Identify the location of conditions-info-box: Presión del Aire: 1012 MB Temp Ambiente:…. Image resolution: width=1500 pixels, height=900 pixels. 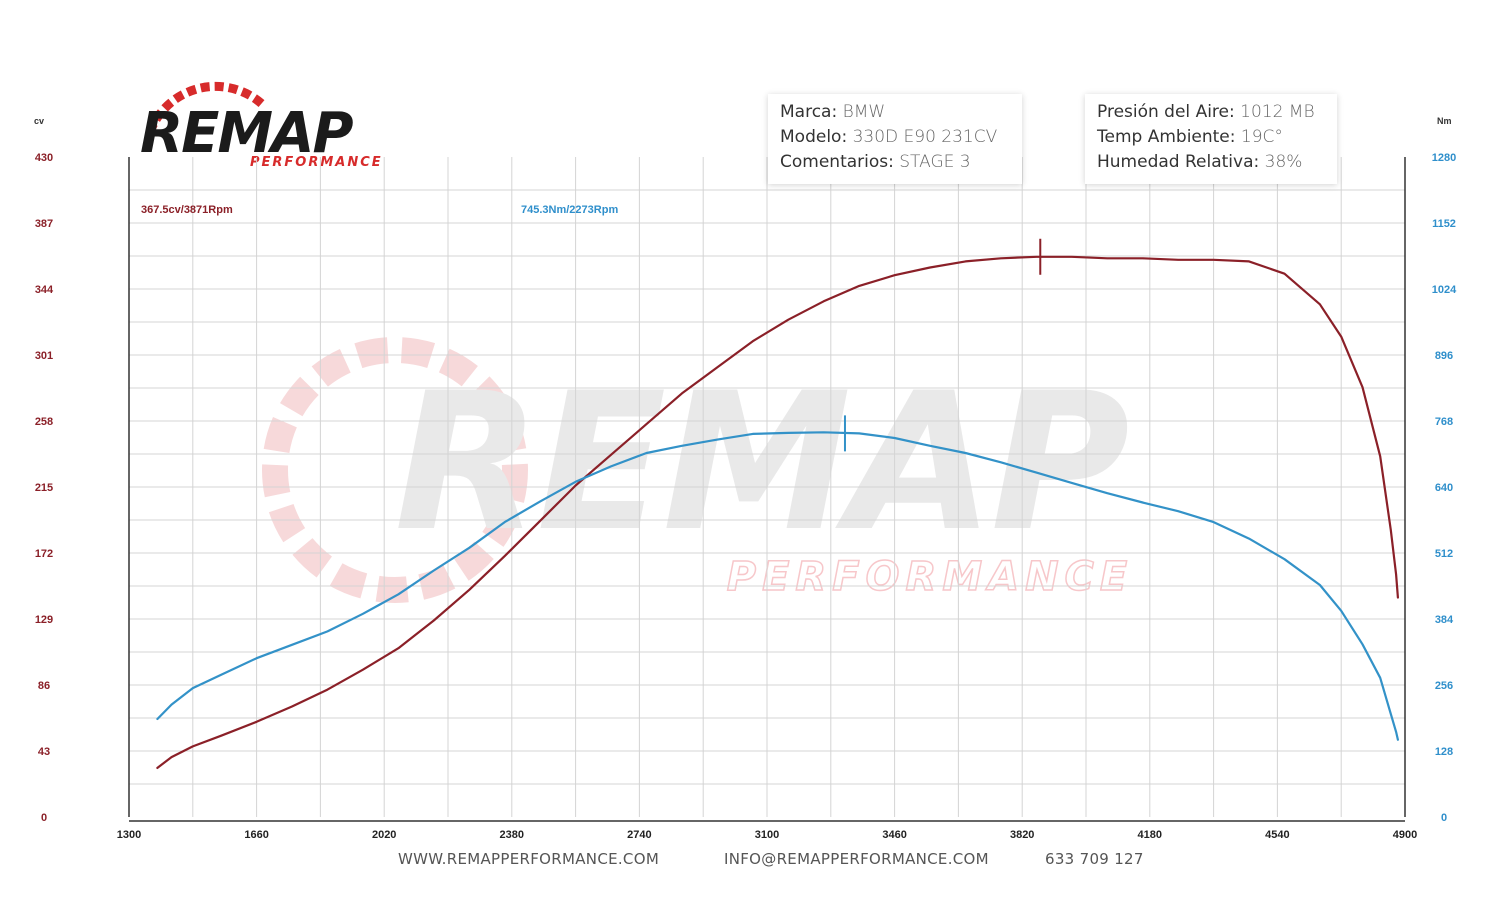
(1211, 139).